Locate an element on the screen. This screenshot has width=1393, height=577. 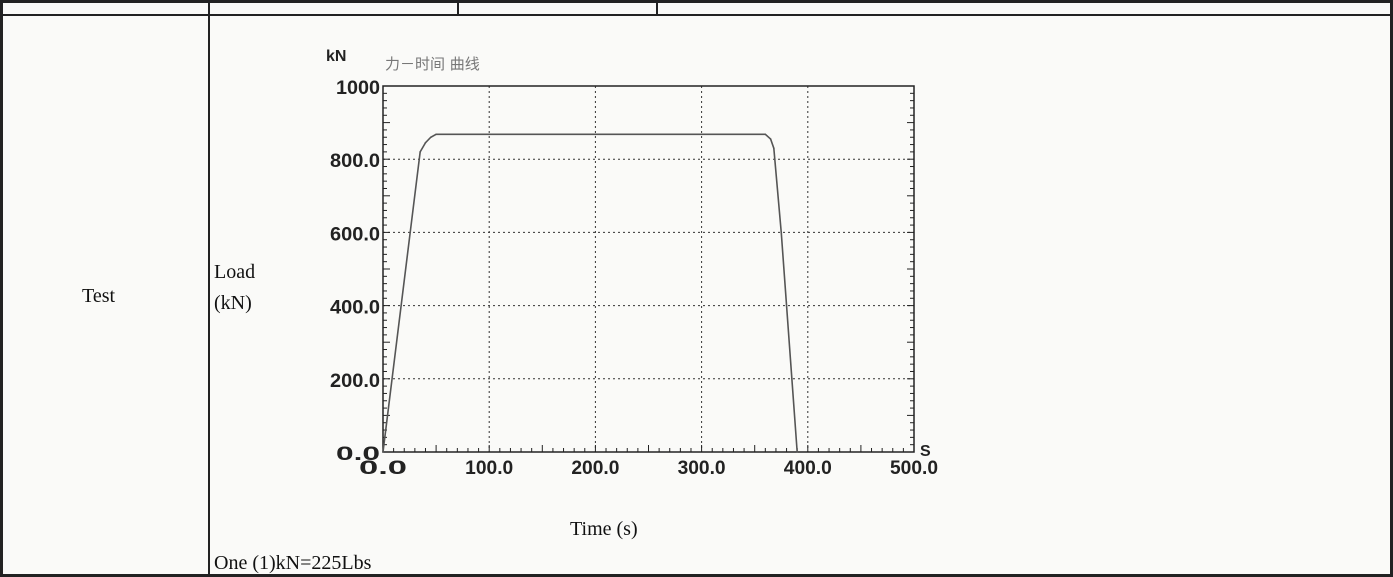
y-tick-label: 600.0 is located at coordinates (355, 234).